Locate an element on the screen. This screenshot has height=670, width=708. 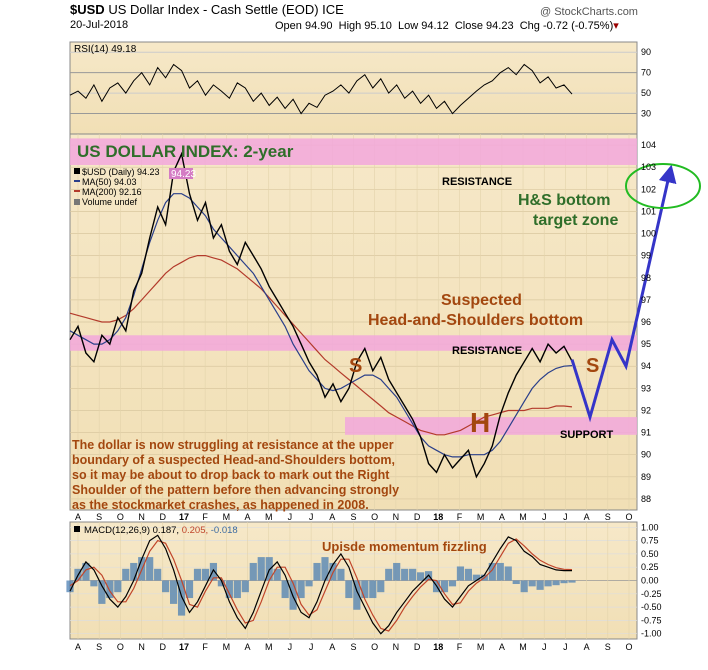
macd-tick-label: -1.00 is located at coordinates (651, 634).